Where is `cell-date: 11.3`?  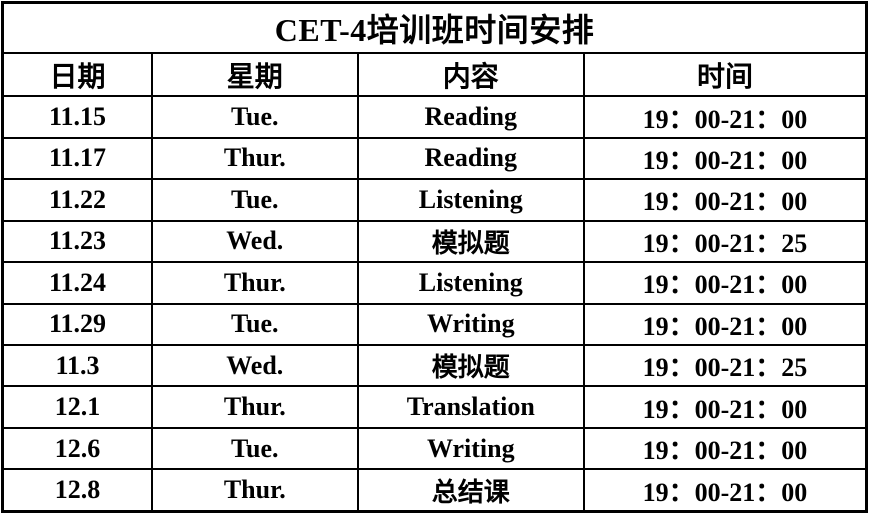
cell-date: 11.3 is located at coordinates (77, 366).